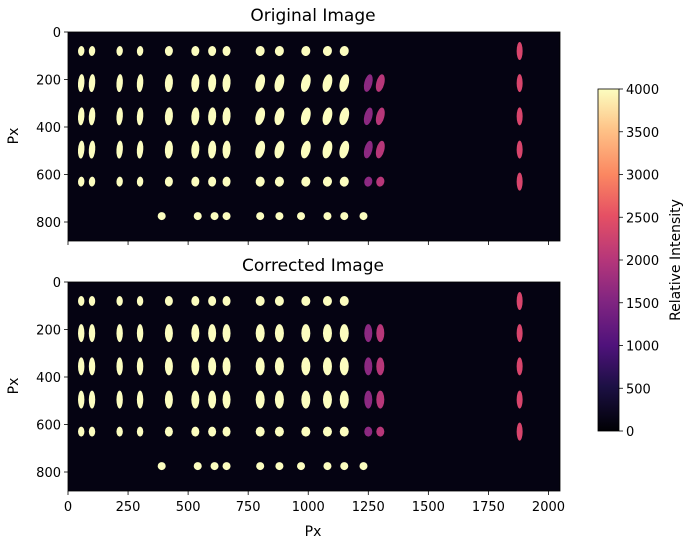 The height and width of the screenshot is (544, 692). I want to click on panel-corrected-ylabel: Px, so click(14, 386).